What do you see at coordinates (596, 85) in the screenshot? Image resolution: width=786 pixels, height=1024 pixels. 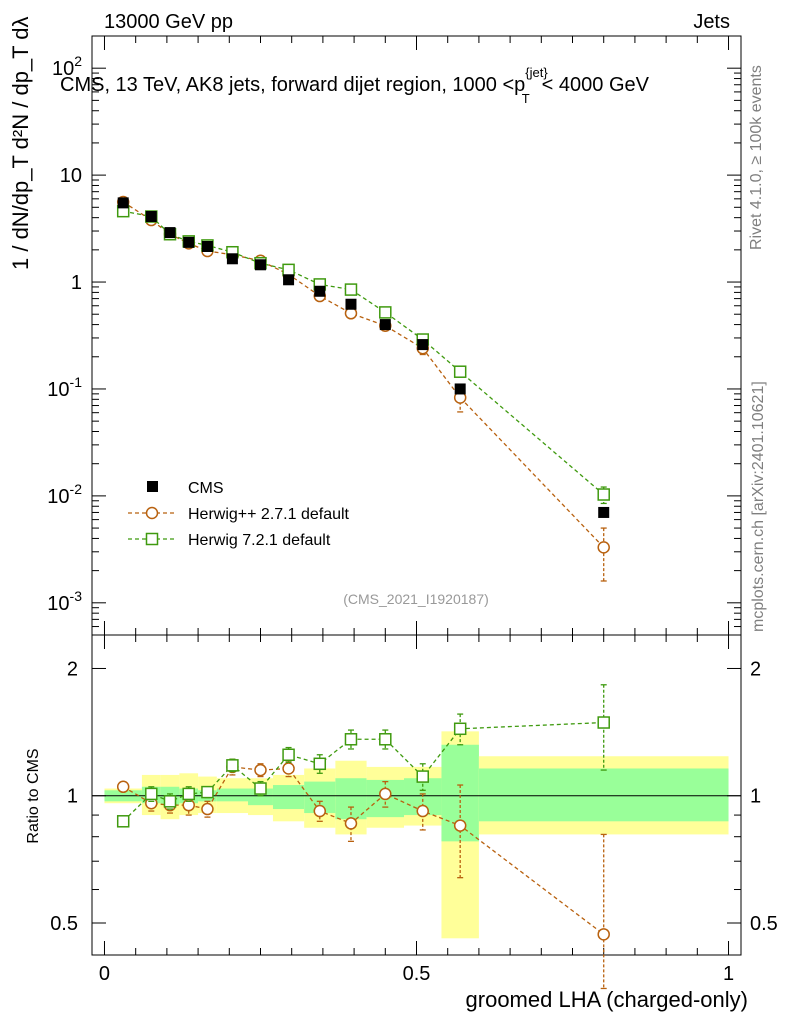 I see `plot-title-tail: < 4000 GeV` at bounding box center [596, 85].